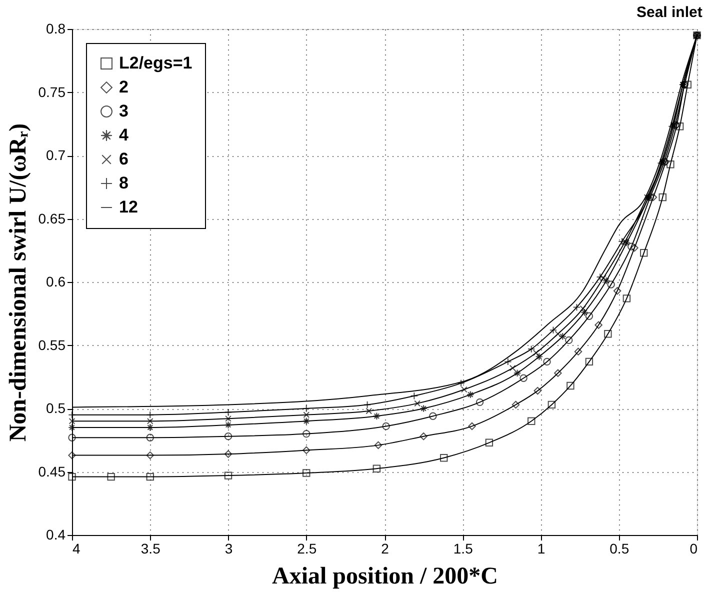  What do you see at coordinates (307, 548) in the screenshot?
I see `x-tick-label: 2.5` at bounding box center [307, 548].